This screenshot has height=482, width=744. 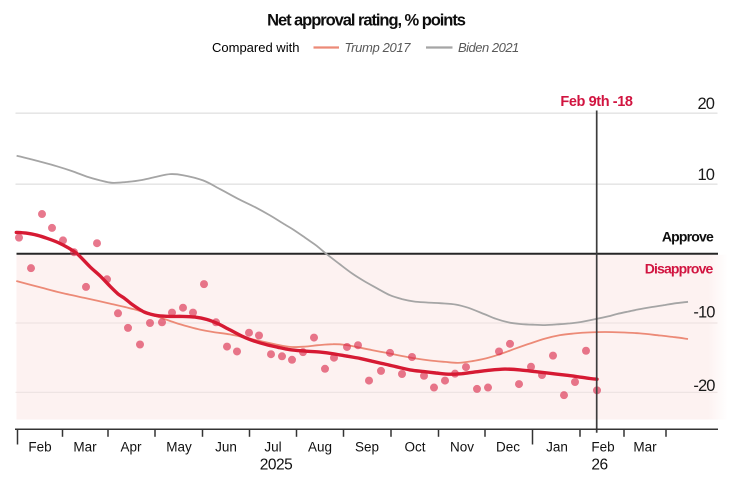 What do you see at coordinates (688, 236) in the screenshot?
I see `svg-text: Approve` at bounding box center [688, 236].